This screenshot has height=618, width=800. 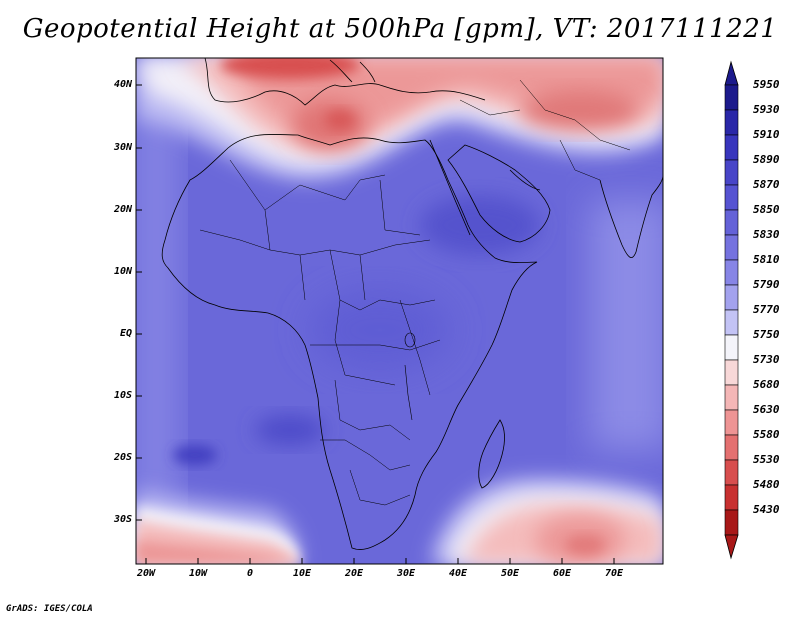 I want to click on x-label-70e: 70E, so click(x=614, y=573).